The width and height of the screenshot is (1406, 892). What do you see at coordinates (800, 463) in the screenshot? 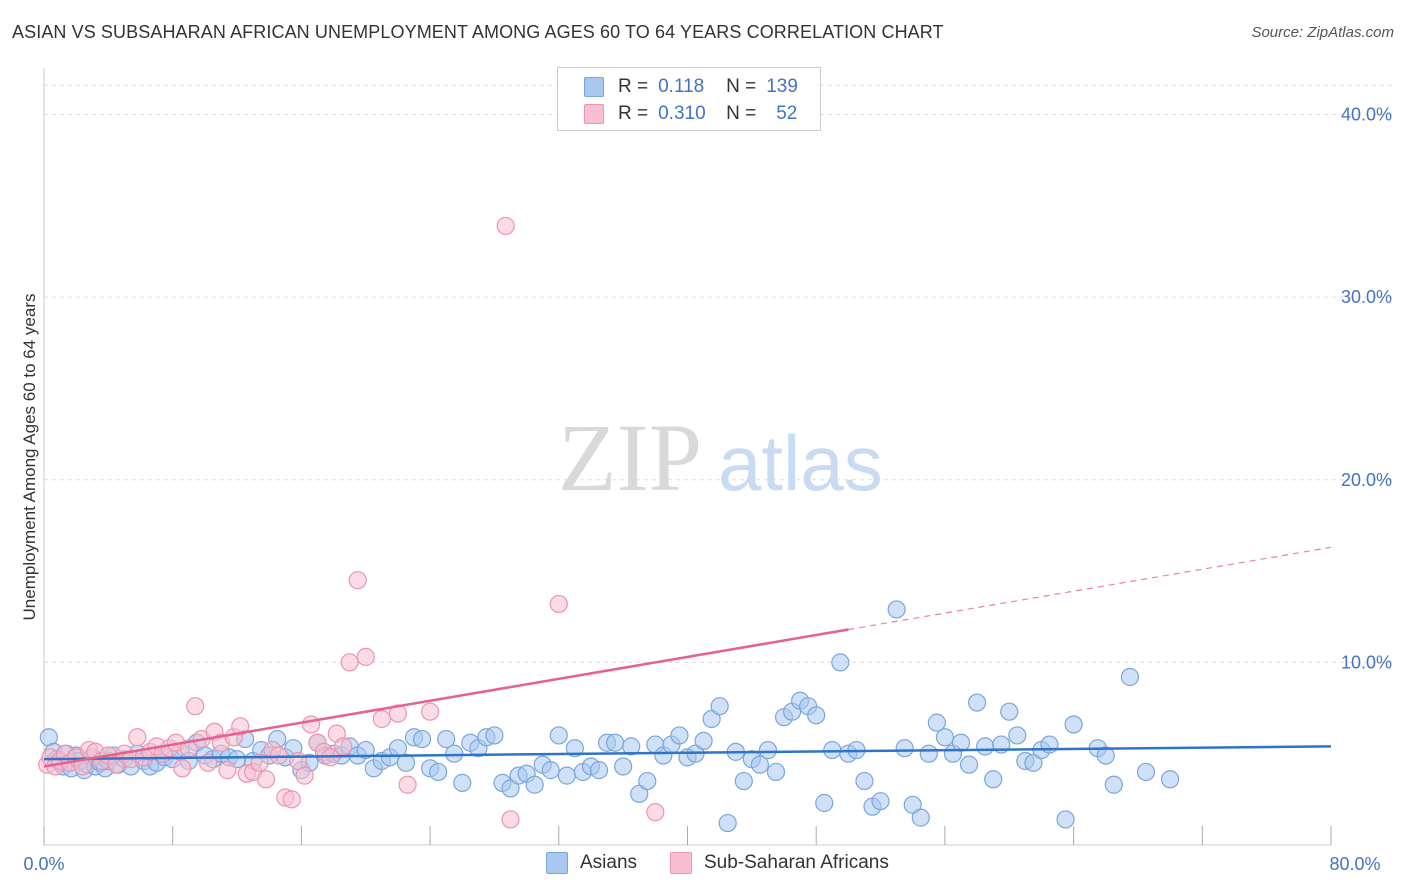
I see `watermark-atlas: atlas` at bounding box center [800, 463].